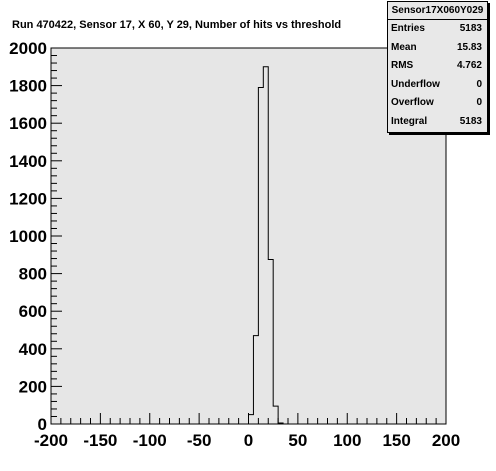 Image resolution: width=496 pixels, height=471 pixels. I want to click on stats-row-rms: RMS 4.762, so click(437, 66).